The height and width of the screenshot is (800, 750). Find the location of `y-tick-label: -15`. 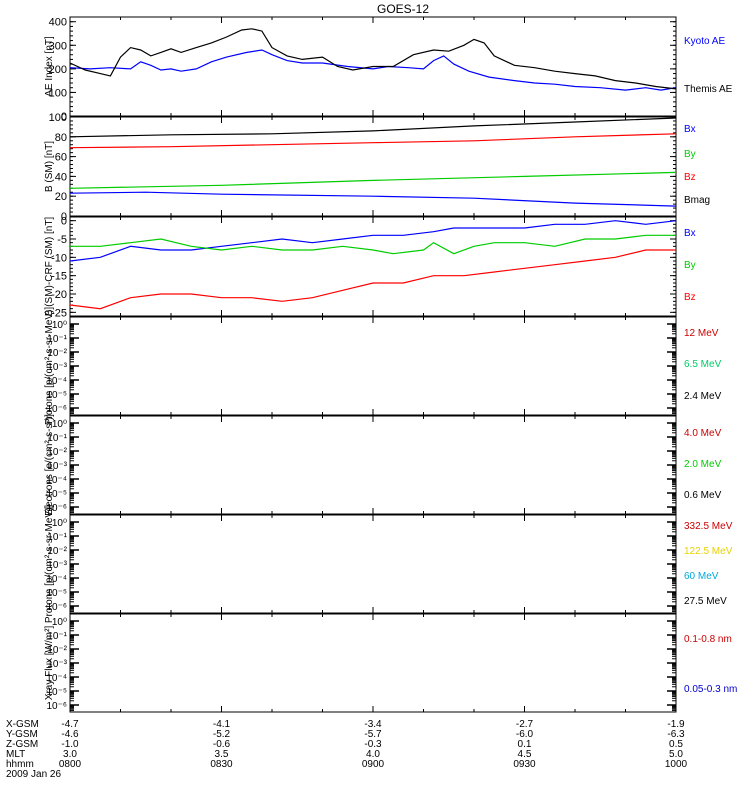

y-tick-label: -15 is located at coordinates (59, 277).